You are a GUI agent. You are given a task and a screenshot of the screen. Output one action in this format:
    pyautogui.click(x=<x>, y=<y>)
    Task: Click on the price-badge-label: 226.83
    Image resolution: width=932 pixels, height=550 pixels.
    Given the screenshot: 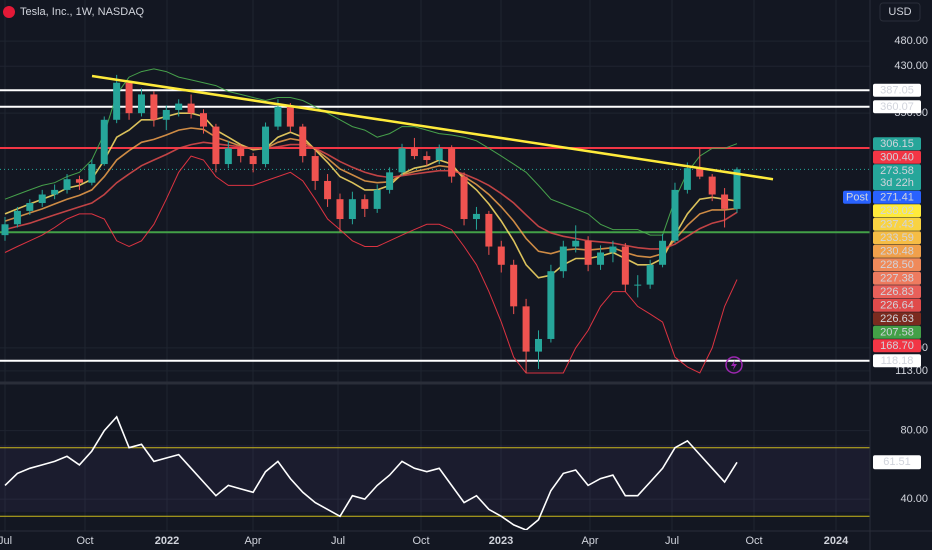 What is the action you would take?
    pyautogui.click(x=897, y=292)
    